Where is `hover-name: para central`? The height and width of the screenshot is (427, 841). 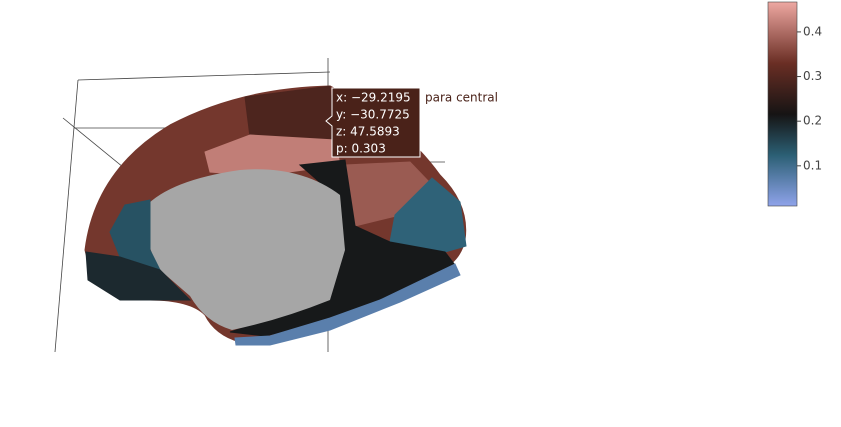
hover-name: para central is located at coordinates (461, 98).